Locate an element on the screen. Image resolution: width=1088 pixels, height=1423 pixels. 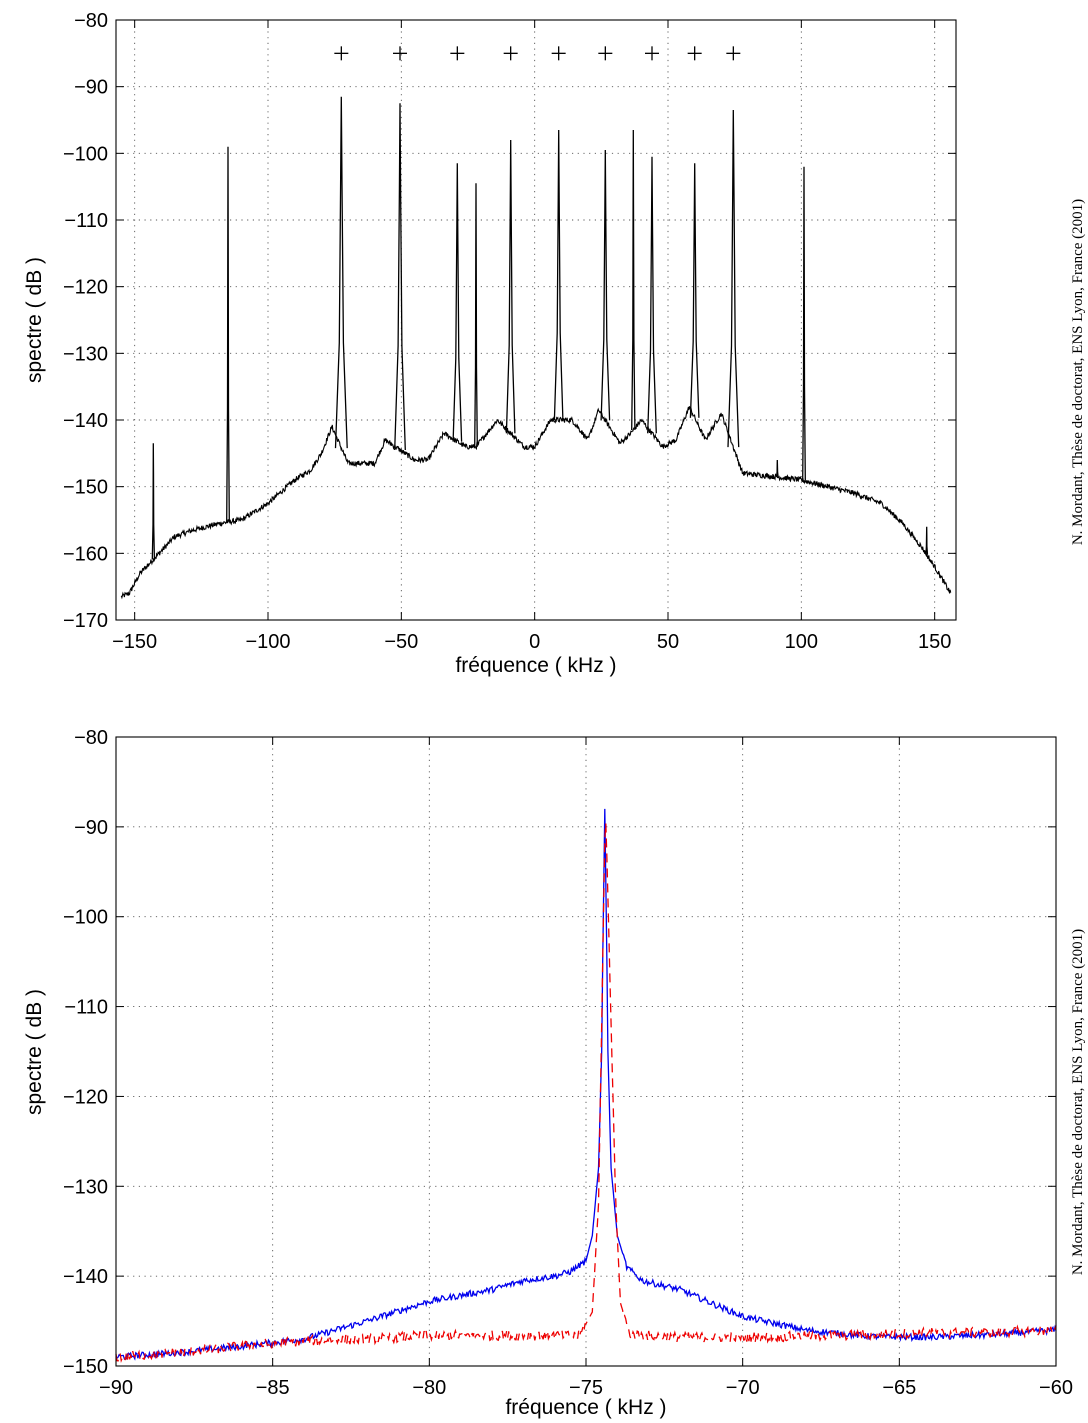
bottom-ytick-label: −110 is located at coordinates (86, 1008).